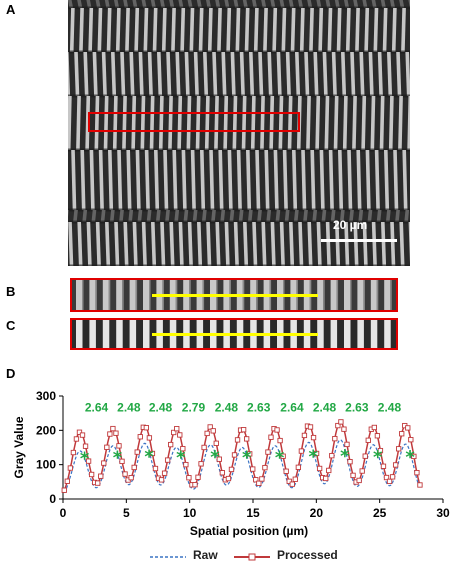 This screenshot has width=454, height=566. I want to click on legend-processed-swatch, so click(252, 557).